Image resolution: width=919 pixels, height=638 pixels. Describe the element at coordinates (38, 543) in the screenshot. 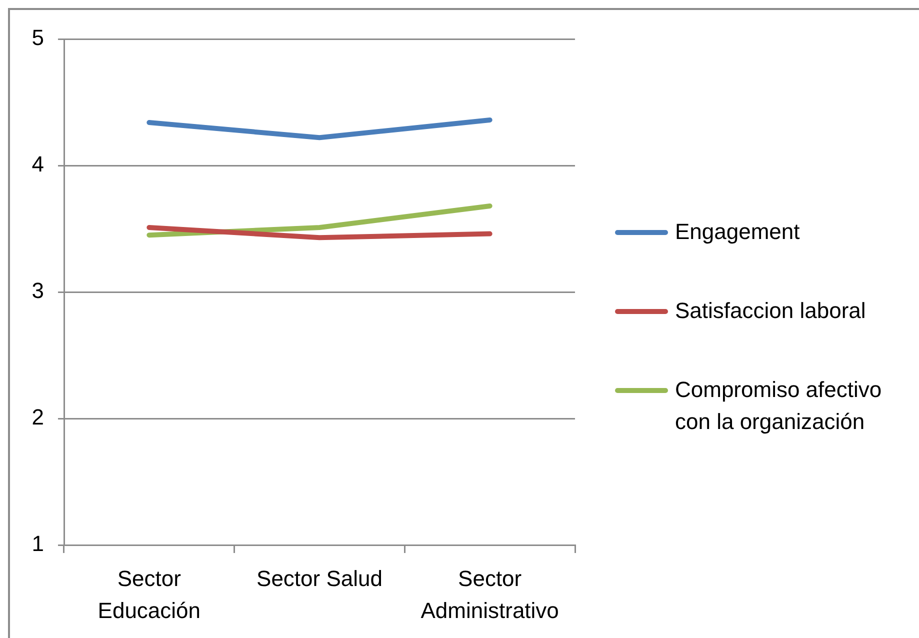

I see `y-tick-label: 1` at that location.